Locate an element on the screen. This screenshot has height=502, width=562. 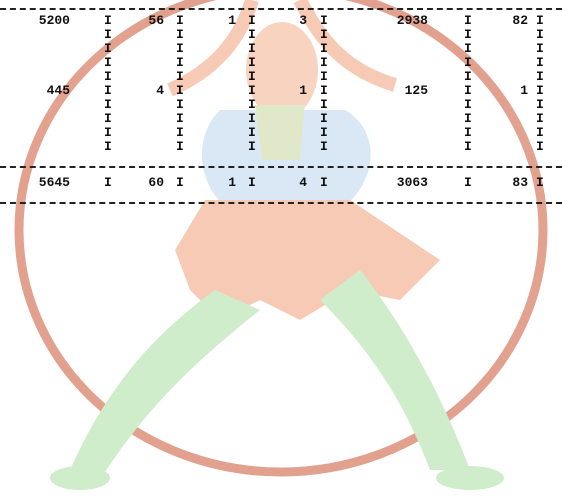
separator-c5-line4: I is located at coordinates (468, 62).